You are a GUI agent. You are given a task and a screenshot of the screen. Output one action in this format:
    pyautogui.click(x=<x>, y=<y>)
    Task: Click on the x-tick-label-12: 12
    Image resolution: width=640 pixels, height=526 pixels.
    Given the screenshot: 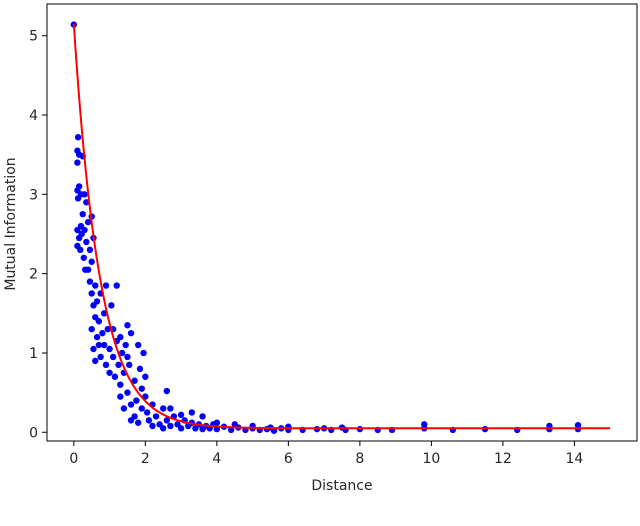 What is the action you would take?
    pyautogui.click(x=503, y=459)
    